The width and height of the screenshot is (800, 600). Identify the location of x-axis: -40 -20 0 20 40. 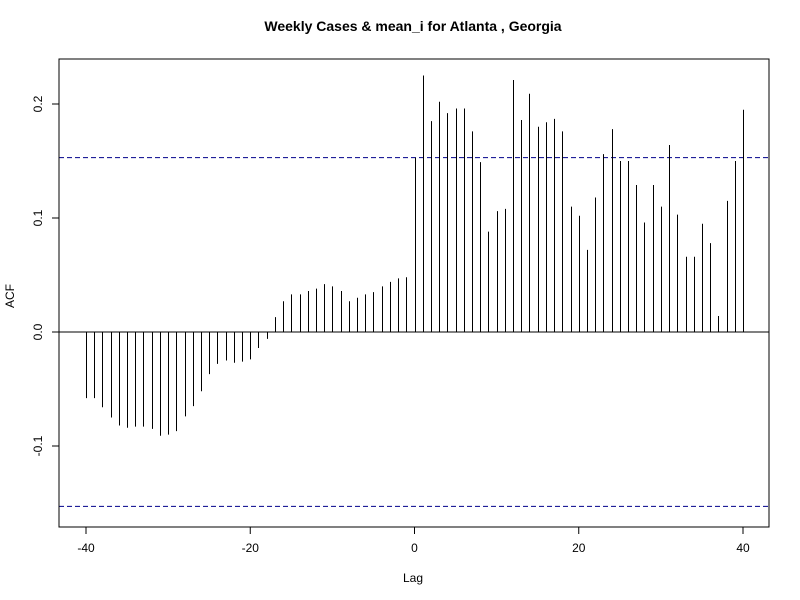
(413, 541).